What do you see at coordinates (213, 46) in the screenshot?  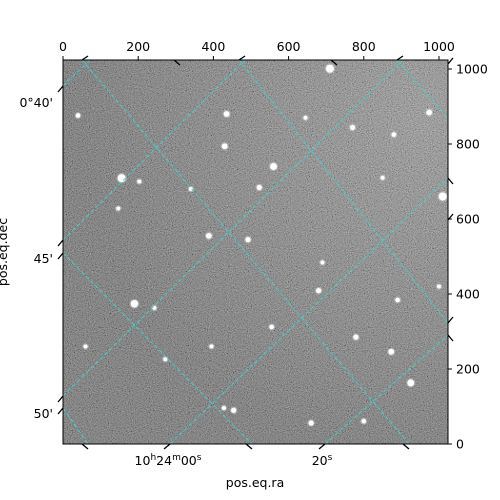 I see `top-tick-label: 400` at bounding box center [213, 46].